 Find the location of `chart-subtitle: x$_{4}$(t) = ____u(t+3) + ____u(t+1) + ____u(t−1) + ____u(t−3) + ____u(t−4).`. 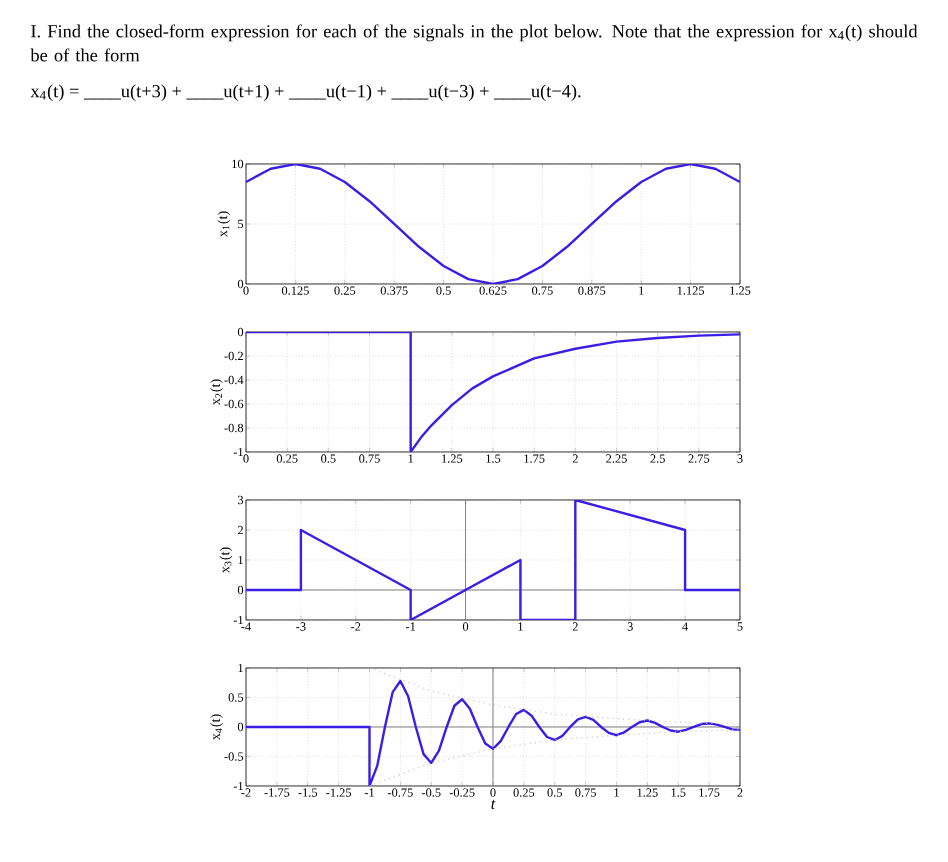

chart-subtitle: x$_{4}$(t) = ____u(t+3) + ____u(t+1) + ____u(t−1) + ____u(t−3) + ____u(t−4). is located at coordinates (305, 93).